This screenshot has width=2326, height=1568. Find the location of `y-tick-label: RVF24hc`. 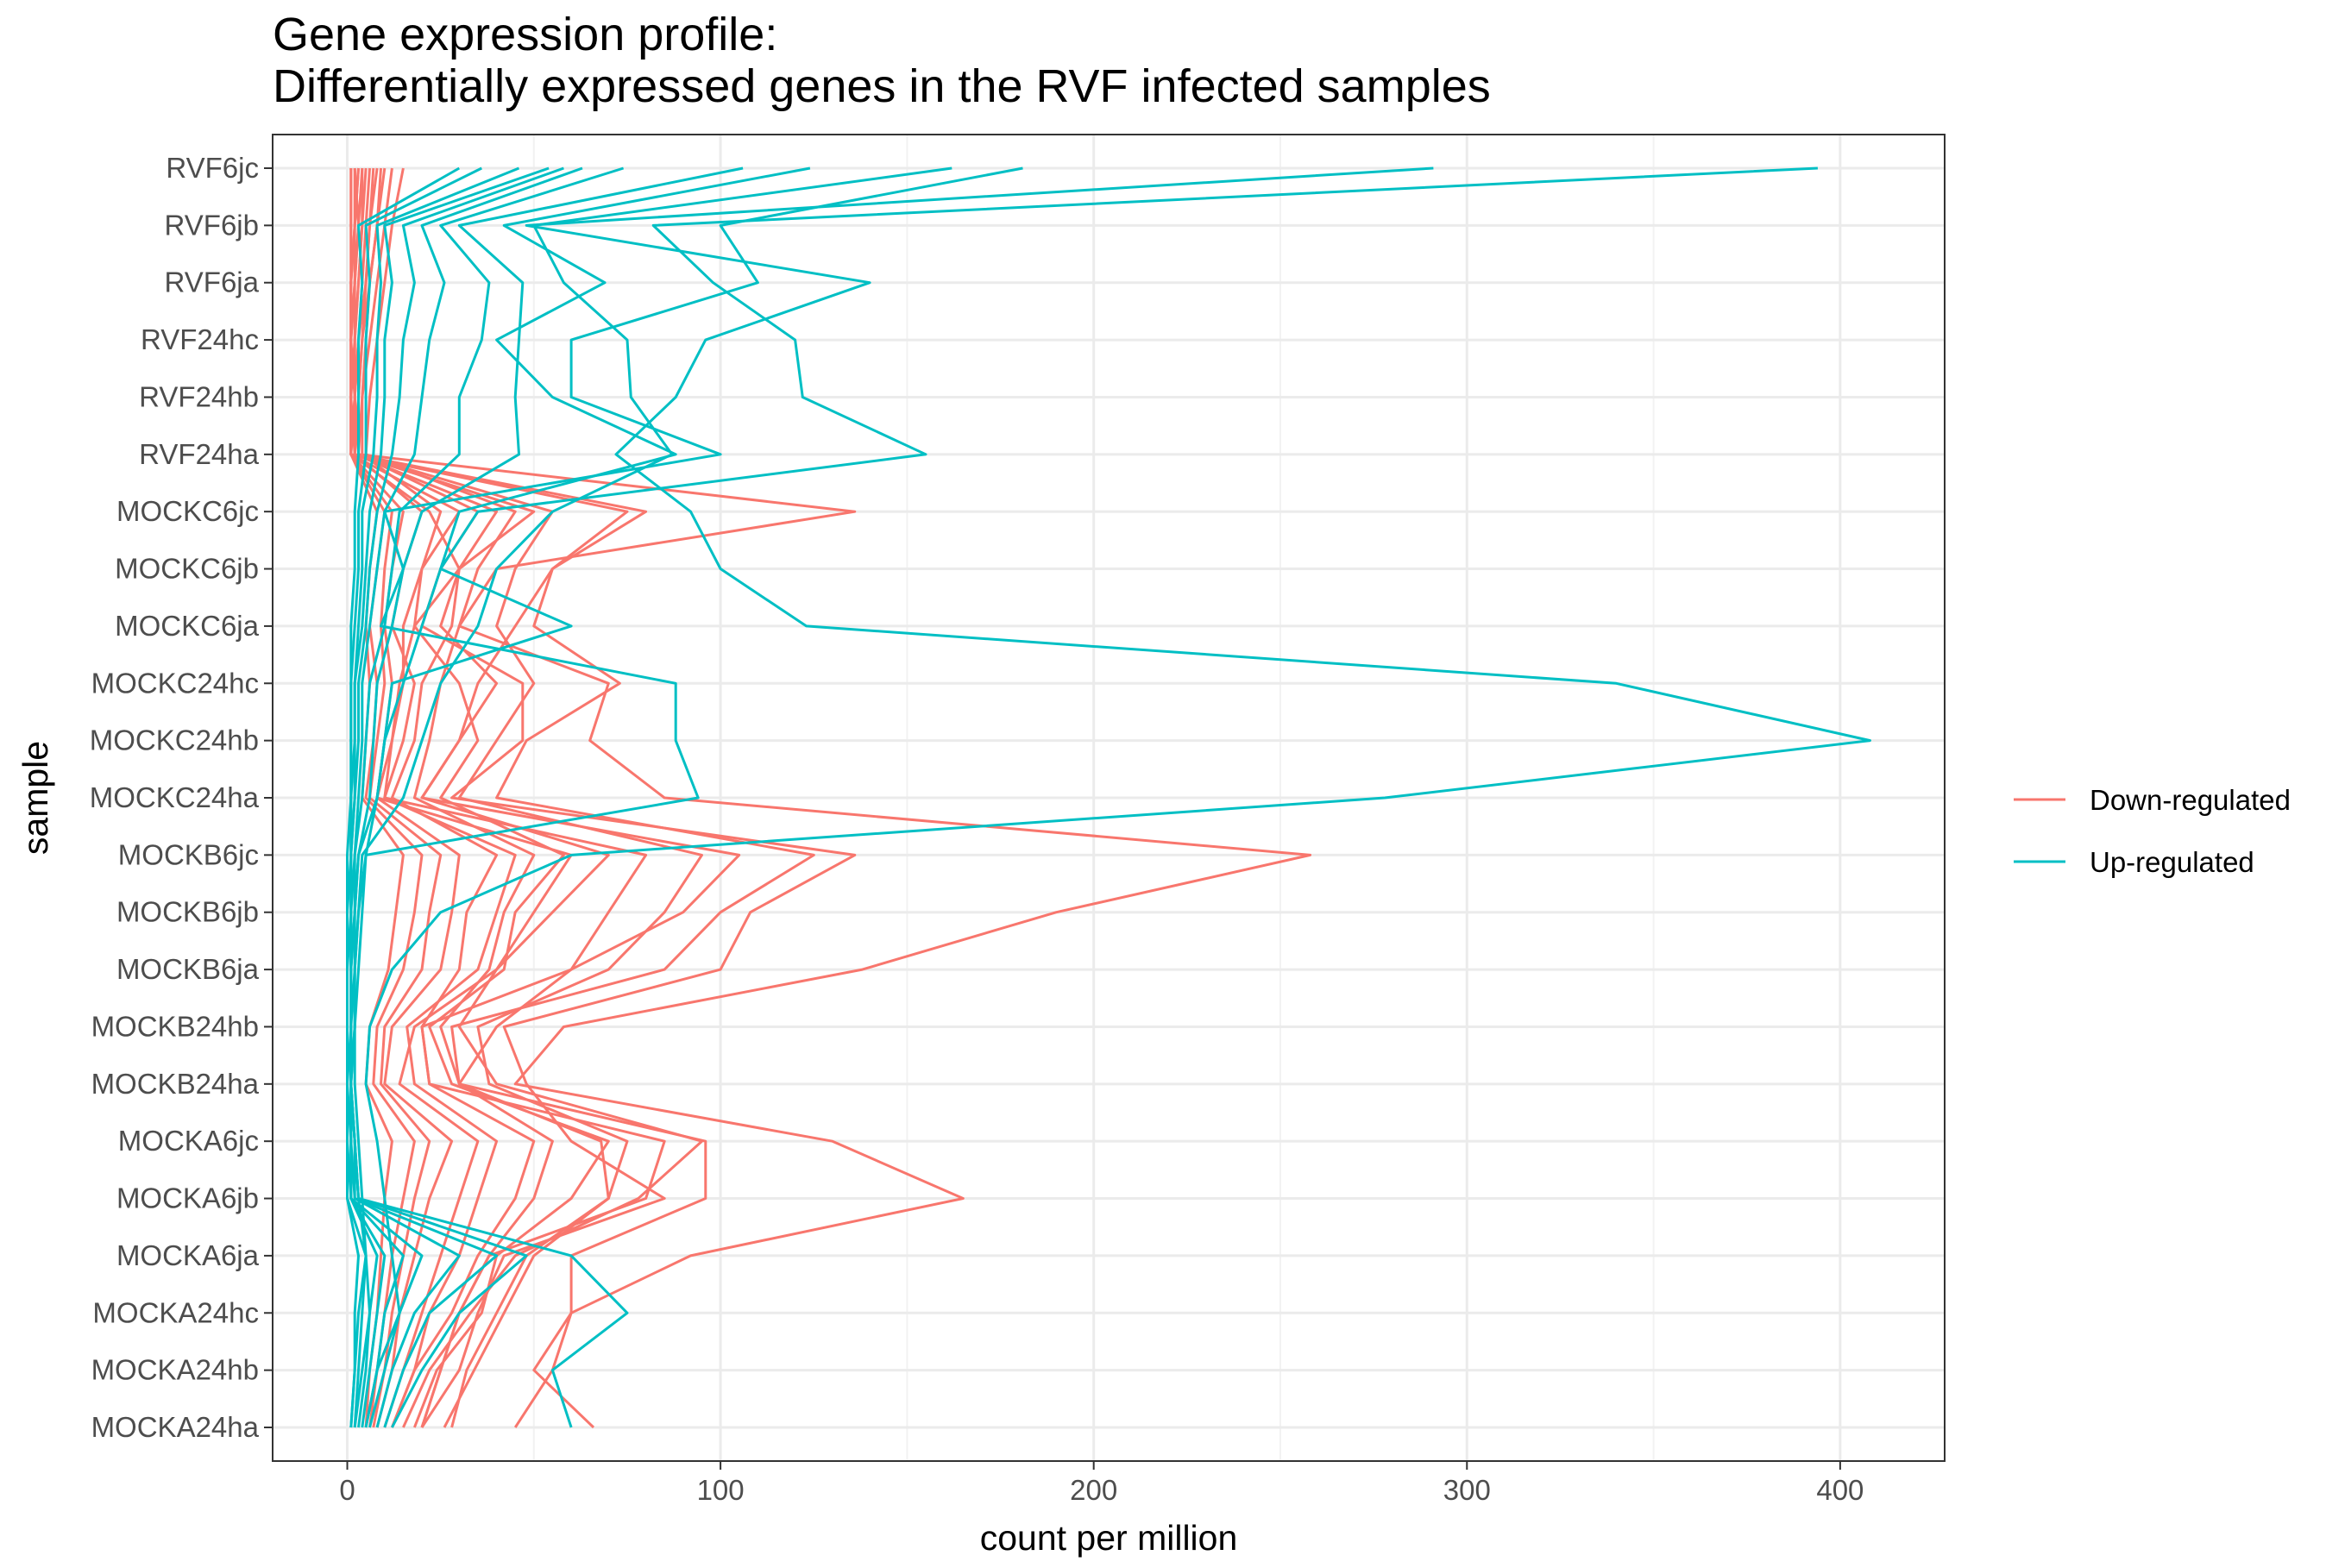

y-tick-label: RVF24hc is located at coordinates (200, 339).